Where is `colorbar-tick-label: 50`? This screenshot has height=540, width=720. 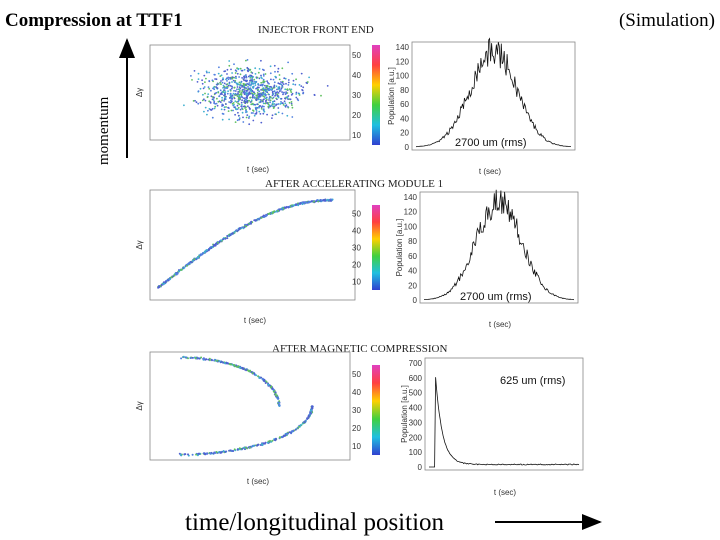
colorbar-tick-label: 50 is located at coordinates (356, 374).